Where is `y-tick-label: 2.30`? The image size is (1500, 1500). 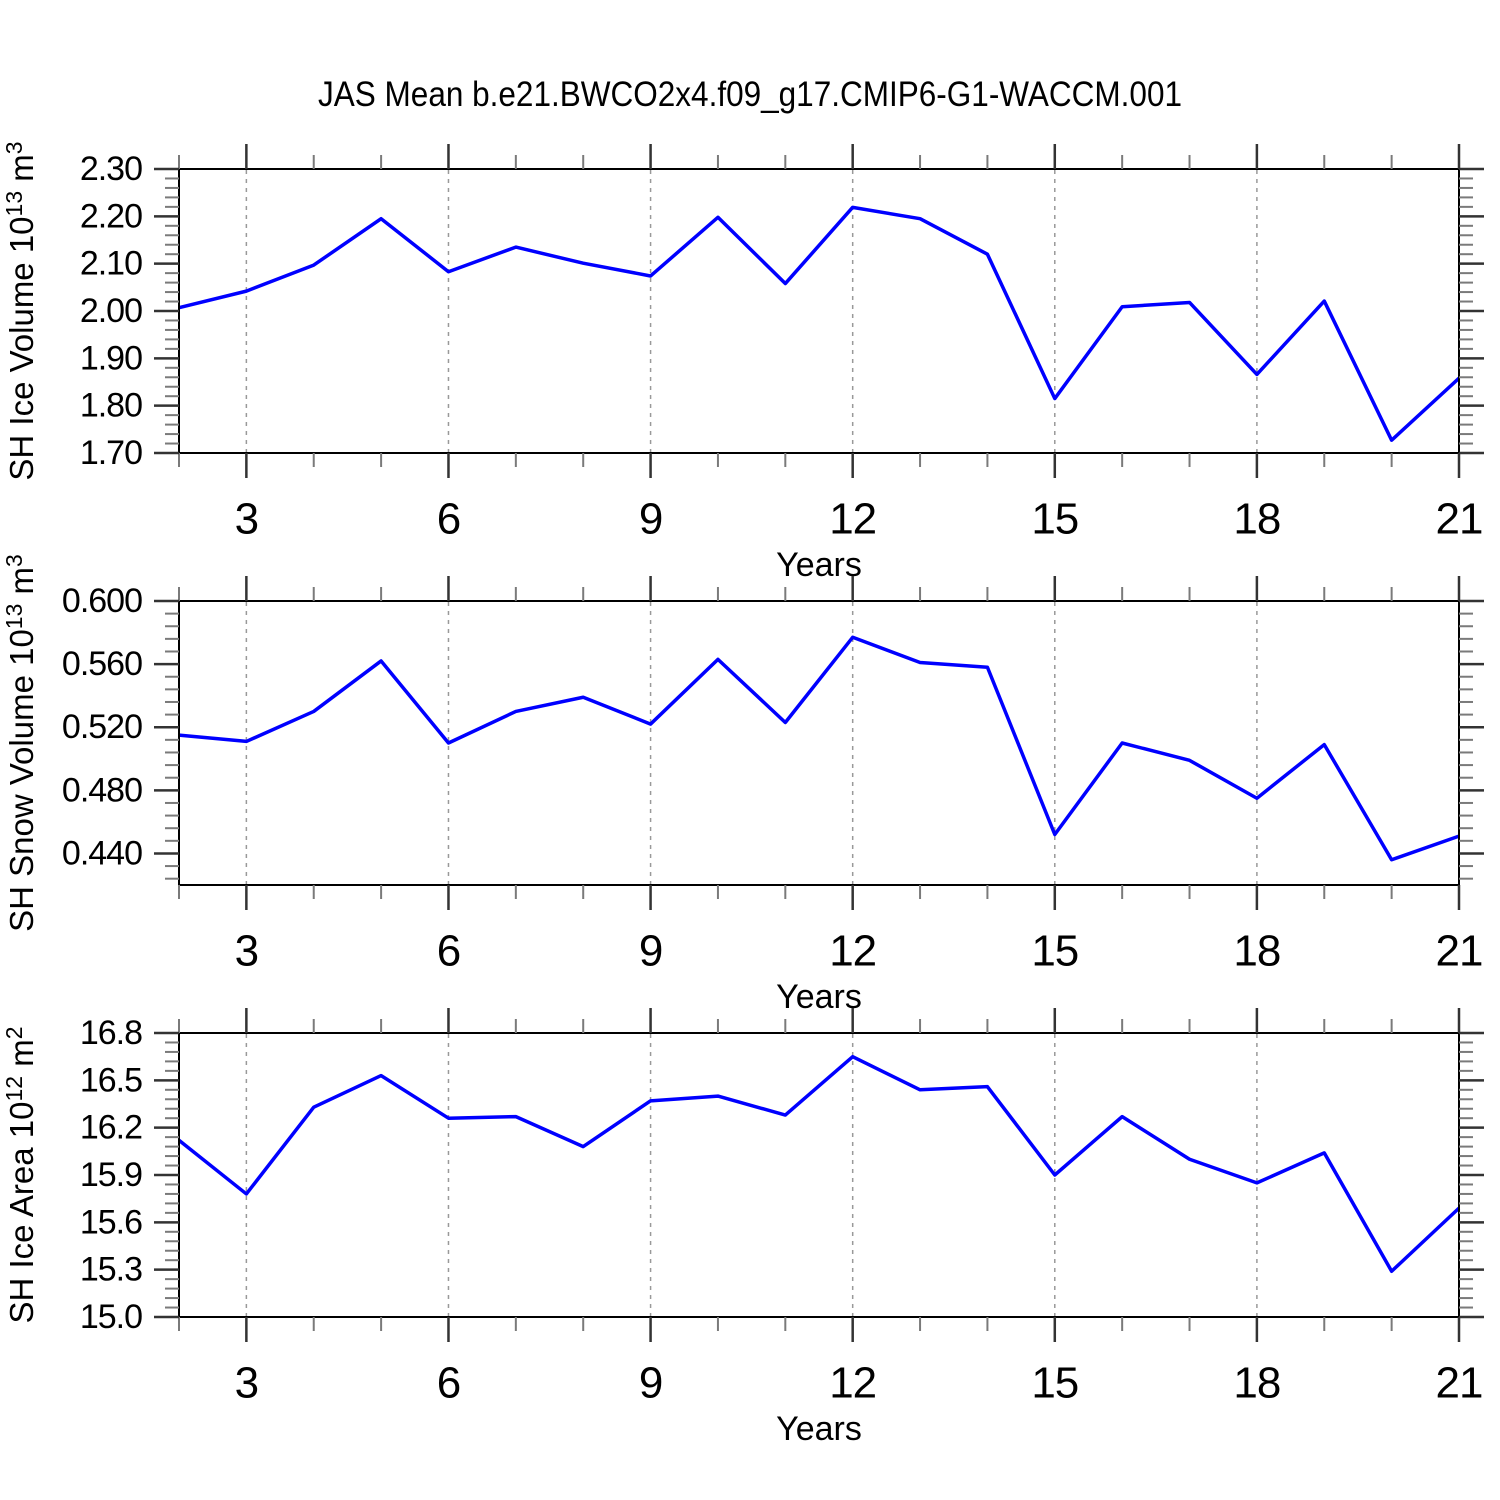
y-tick-label: 2.30 is located at coordinates (111, 169).